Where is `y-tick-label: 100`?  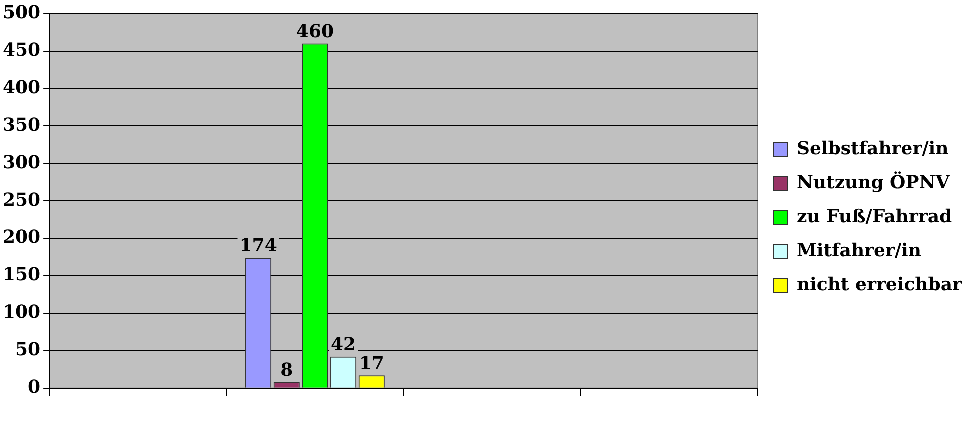 y-tick-label: 100 is located at coordinates (21, 313).